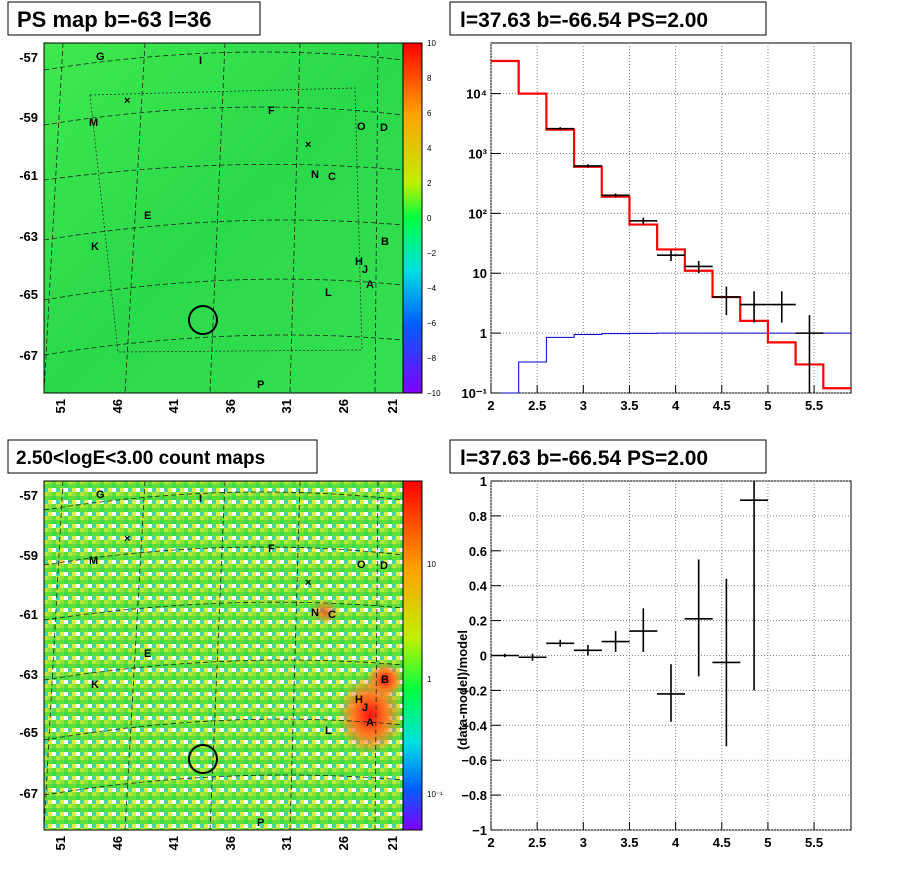 This screenshot has height=875, width=898. Describe the element at coordinates (325, 612) in the screenshot. I see `count-map-hotspot-c` at that location.